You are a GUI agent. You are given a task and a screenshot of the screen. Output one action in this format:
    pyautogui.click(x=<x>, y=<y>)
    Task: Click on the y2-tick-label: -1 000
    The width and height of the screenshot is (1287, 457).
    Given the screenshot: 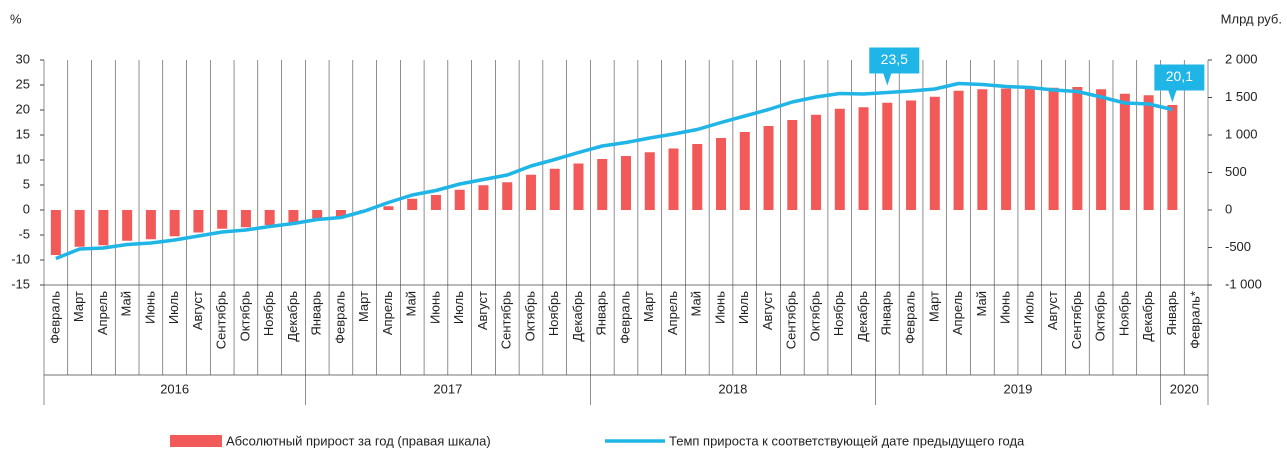 What is the action you would take?
    pyautogui.click(x=1243, y=283)
    